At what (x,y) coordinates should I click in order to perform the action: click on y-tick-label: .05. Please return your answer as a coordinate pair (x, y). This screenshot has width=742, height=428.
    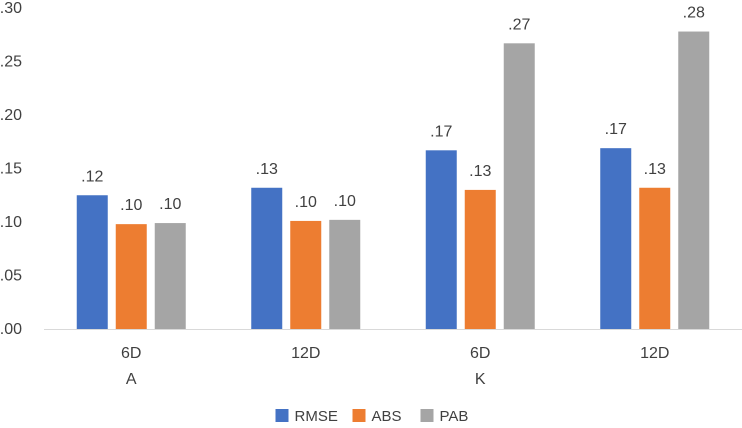
    Looking at the image, I should click on (11, 276).